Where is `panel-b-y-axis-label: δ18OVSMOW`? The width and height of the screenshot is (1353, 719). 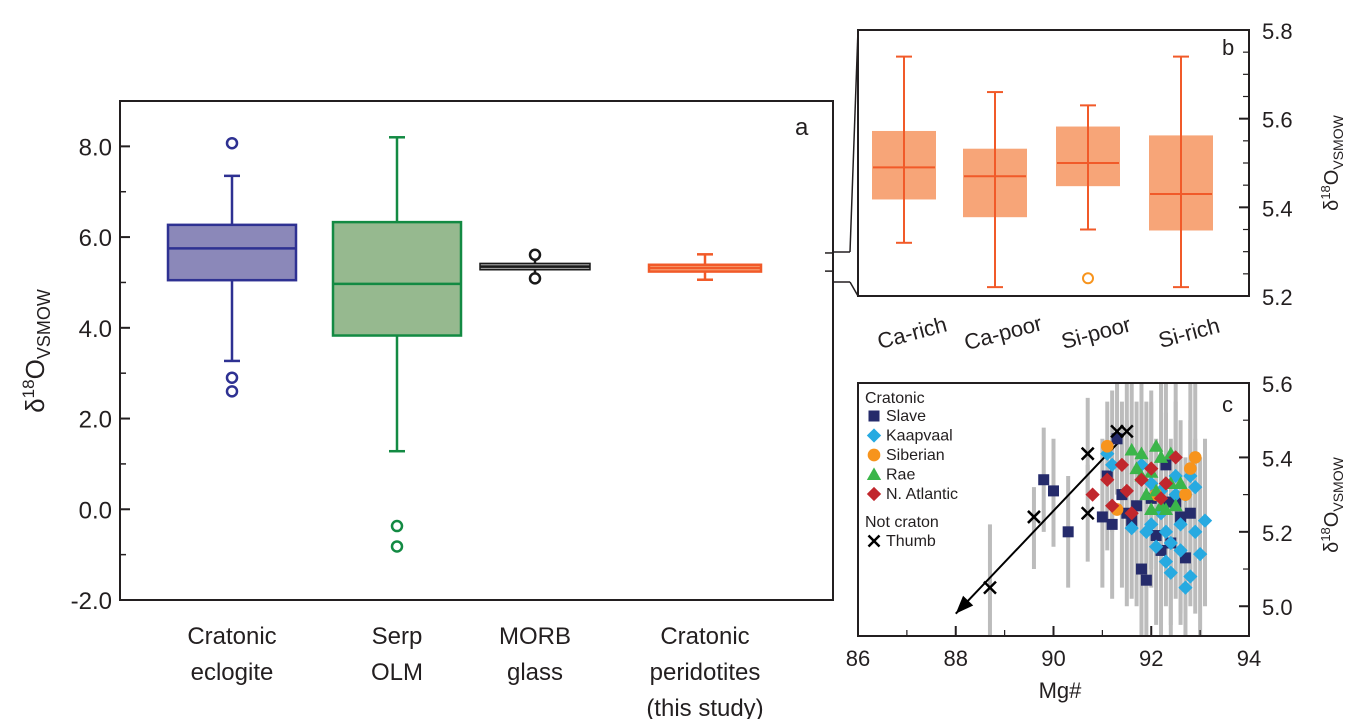
panel-b-y-axis-label: δ18OVSMOW is located at coordinates (1332, 162).